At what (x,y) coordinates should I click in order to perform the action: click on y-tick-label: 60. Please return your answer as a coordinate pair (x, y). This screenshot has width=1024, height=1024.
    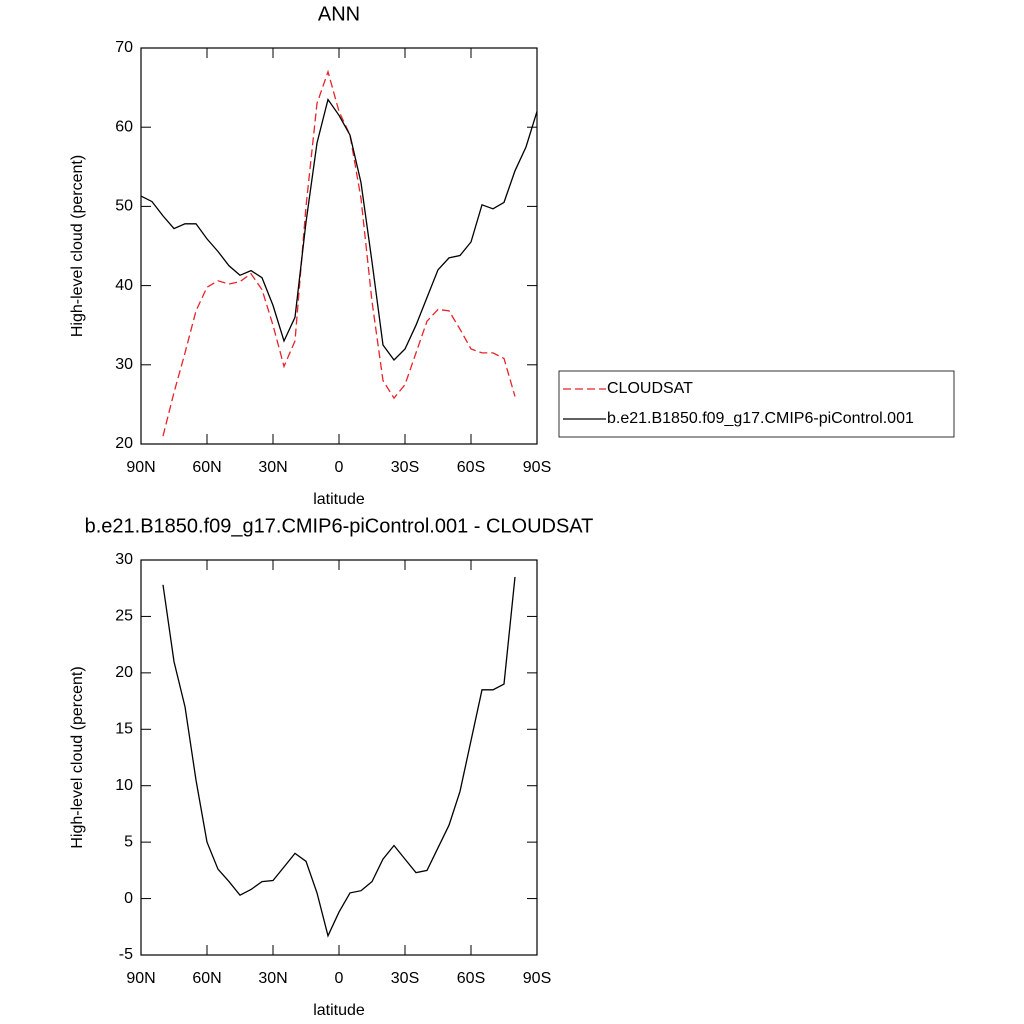
    Looking at the image, I should click on (124, 126).